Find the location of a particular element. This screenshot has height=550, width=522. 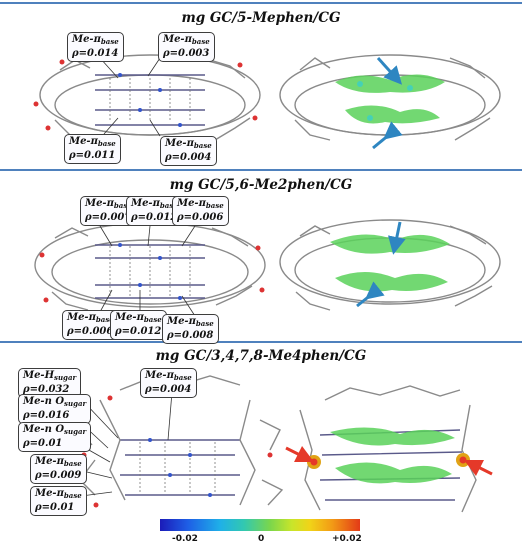

interaction-label: Me-πbase ρ=0.003 is located at coordinates (186, 47).